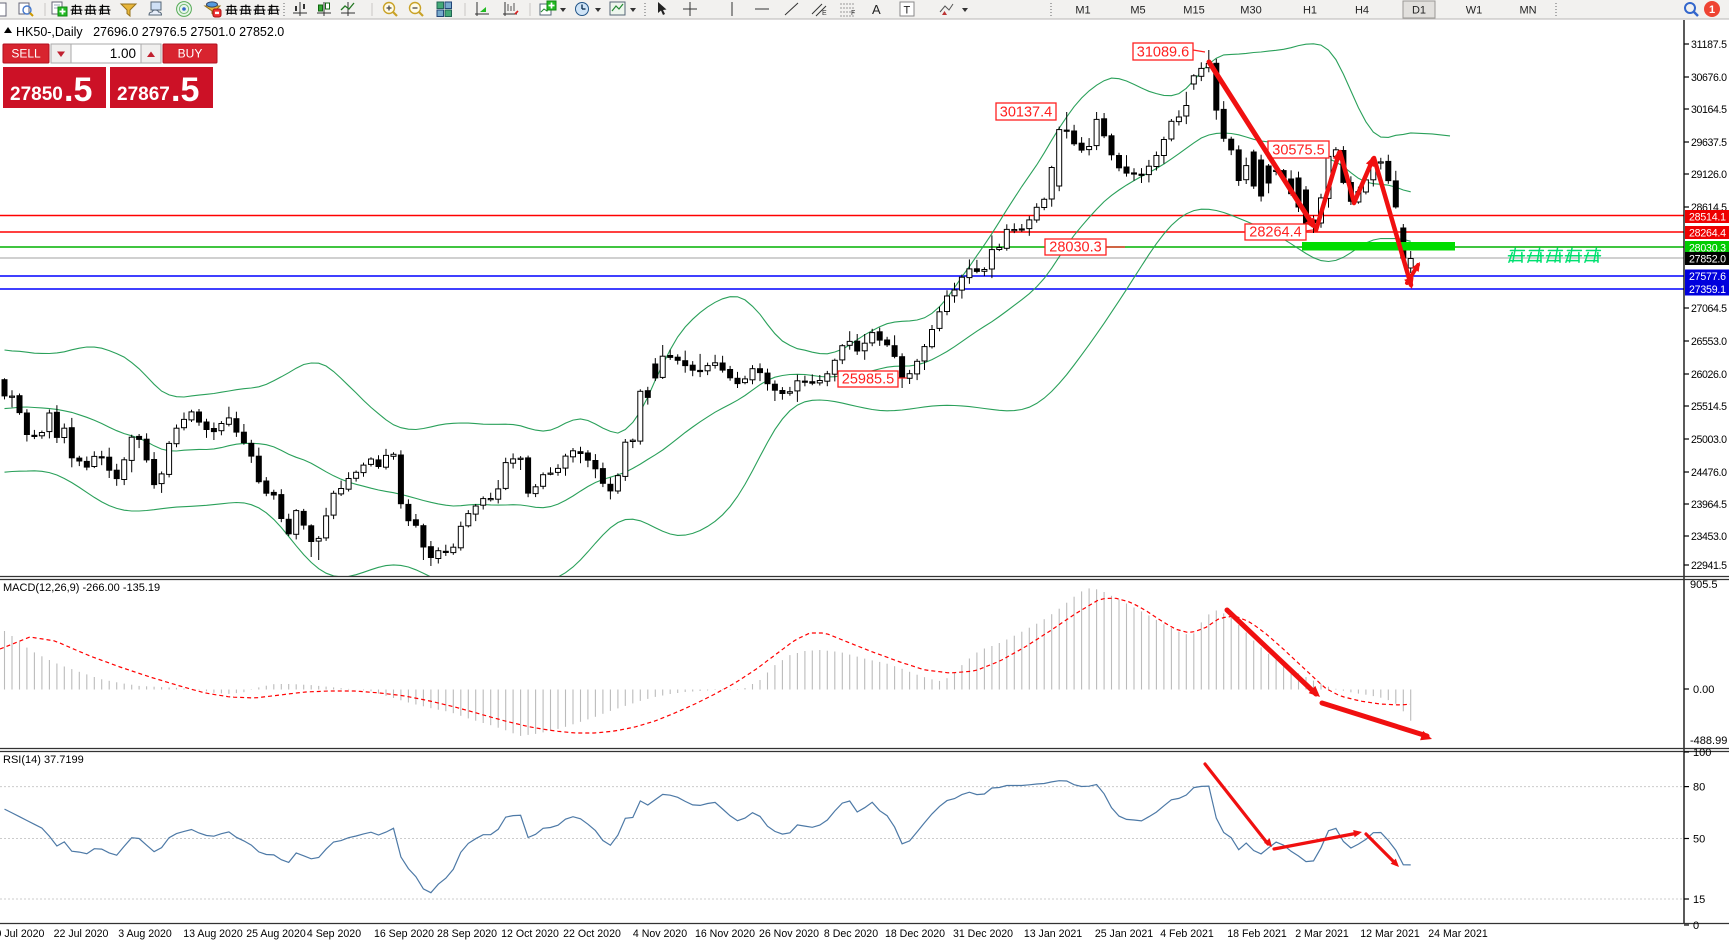  What do you see at coordinates (1137, 11) in the screenshot?
I see `svg-text: M5` at bounding box center [1137, 11].